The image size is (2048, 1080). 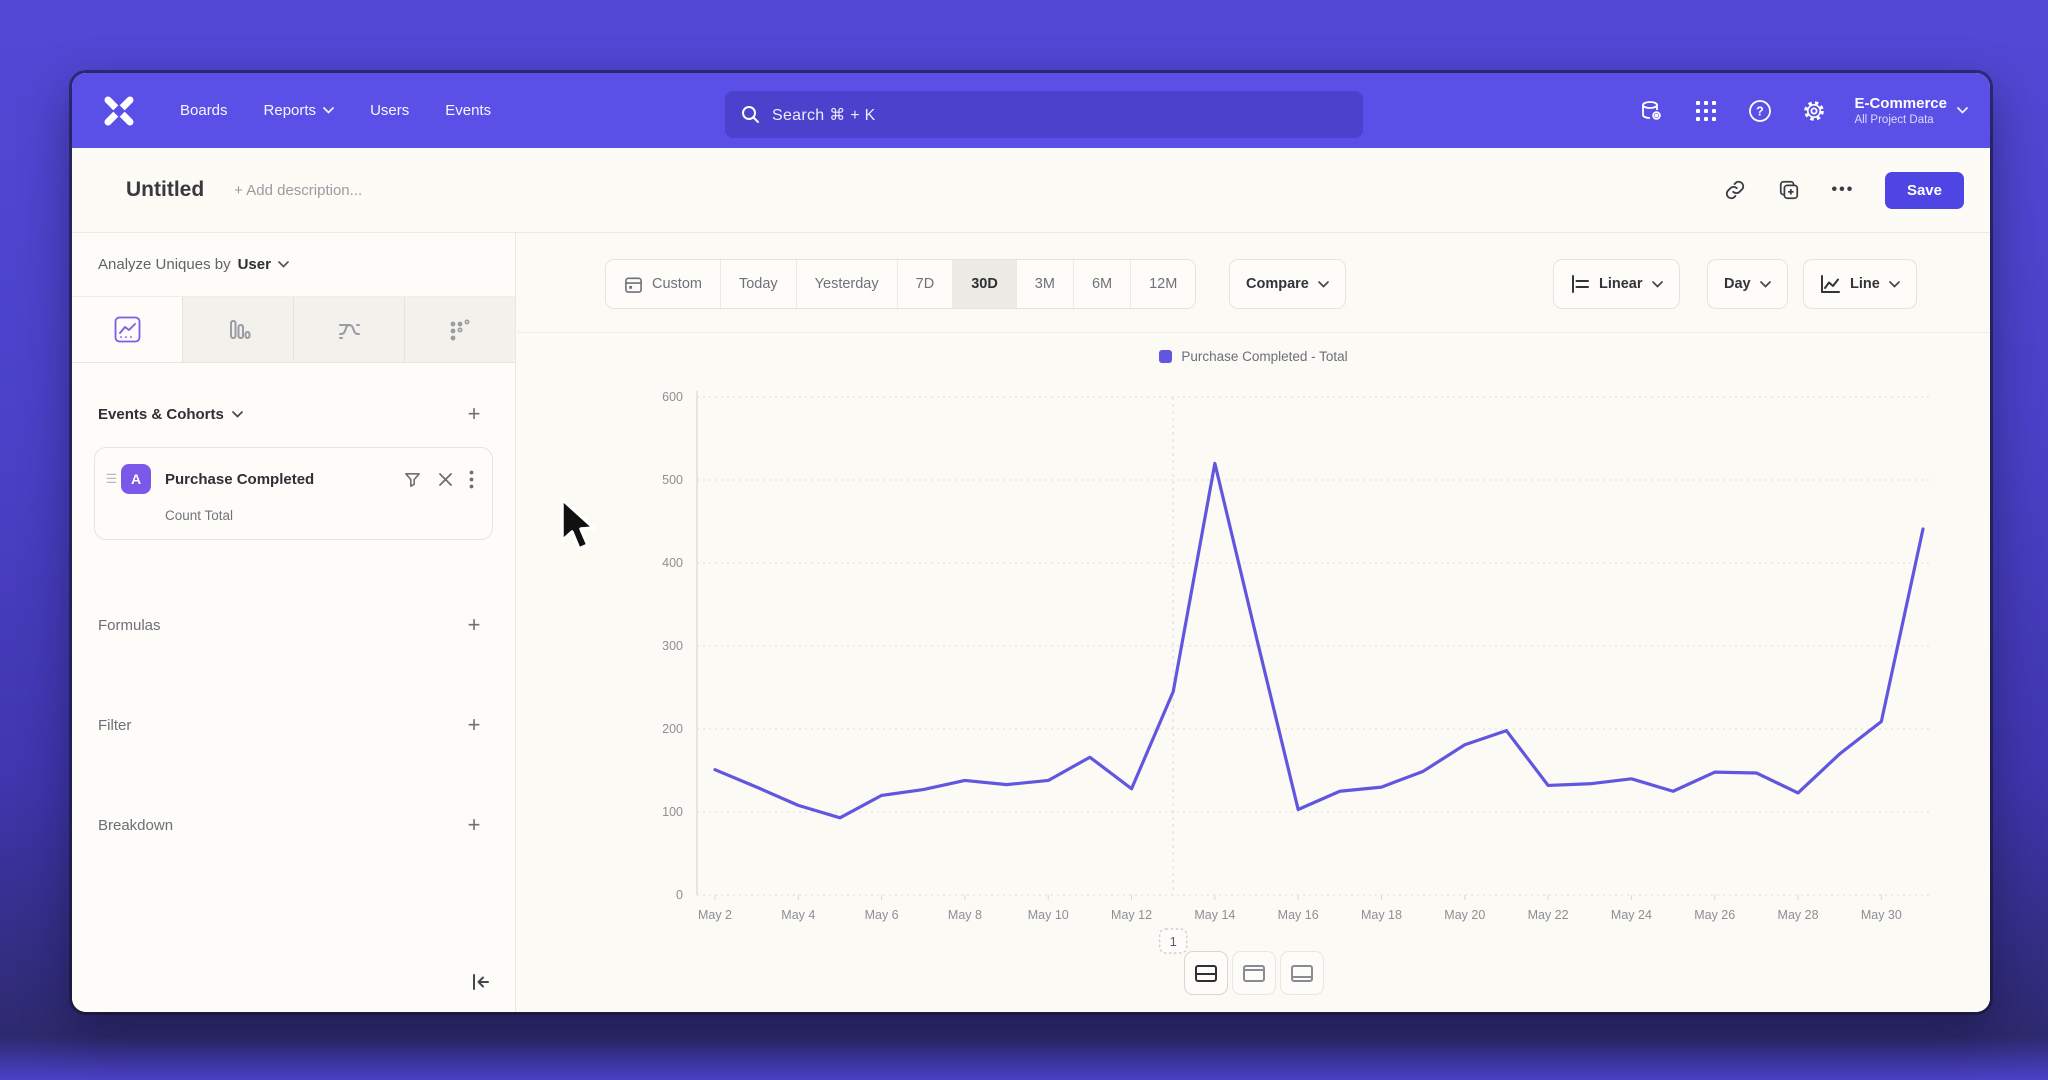 I want to click on range-label: Yesterday, so click(x=846, y=284).